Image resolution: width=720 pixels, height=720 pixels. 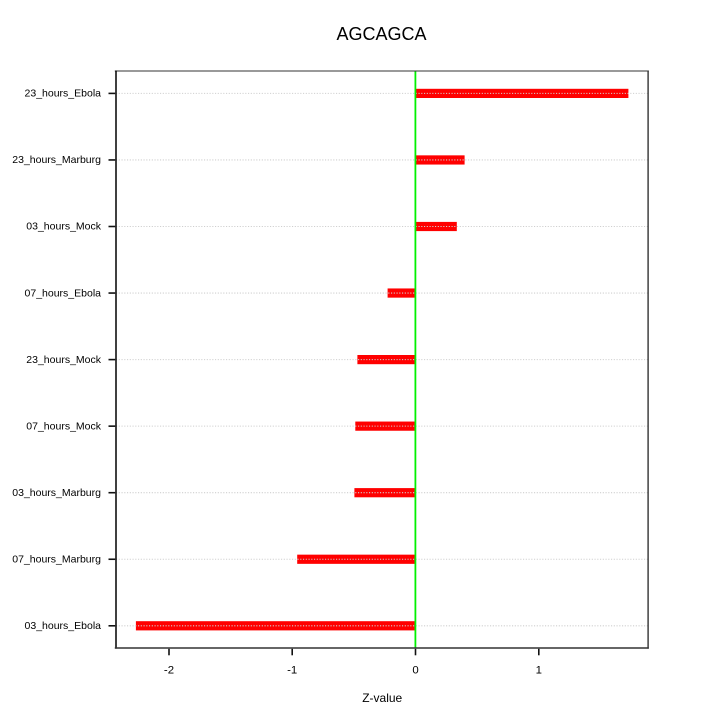 What do you see at coordinates (56, 493) in the screenshot?
I see `svg-text: 03_hours_Marburg` at bounding box center [56, 493].